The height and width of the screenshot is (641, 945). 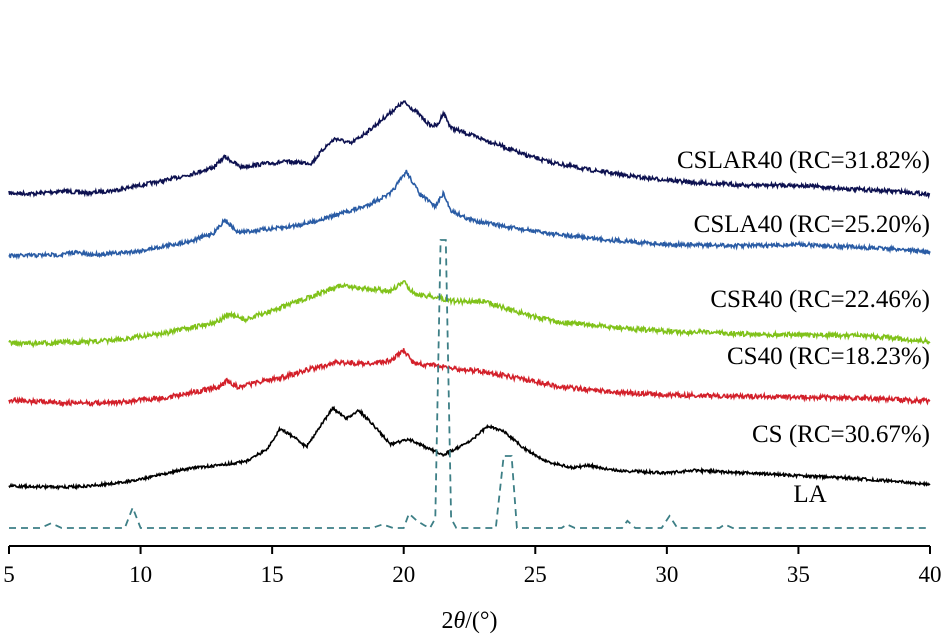 I want to click on x-axis-title-suffix: /(°), so click(x=481, y=621).